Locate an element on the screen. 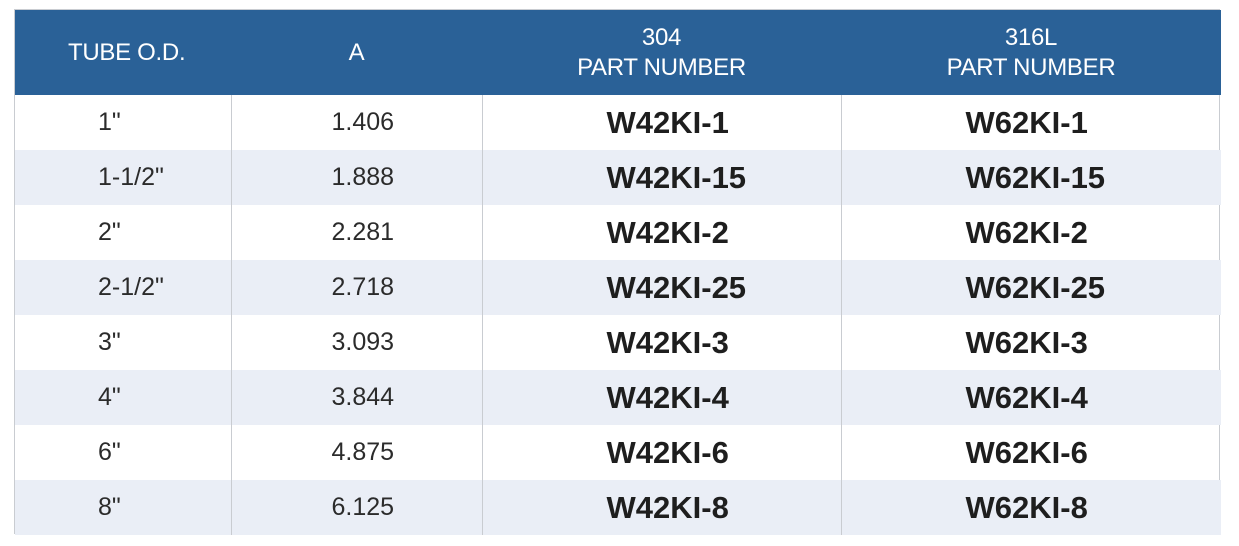 The height and width of the screenshot is (546, 1239). header-a: A is located at coordinates (356, 52).